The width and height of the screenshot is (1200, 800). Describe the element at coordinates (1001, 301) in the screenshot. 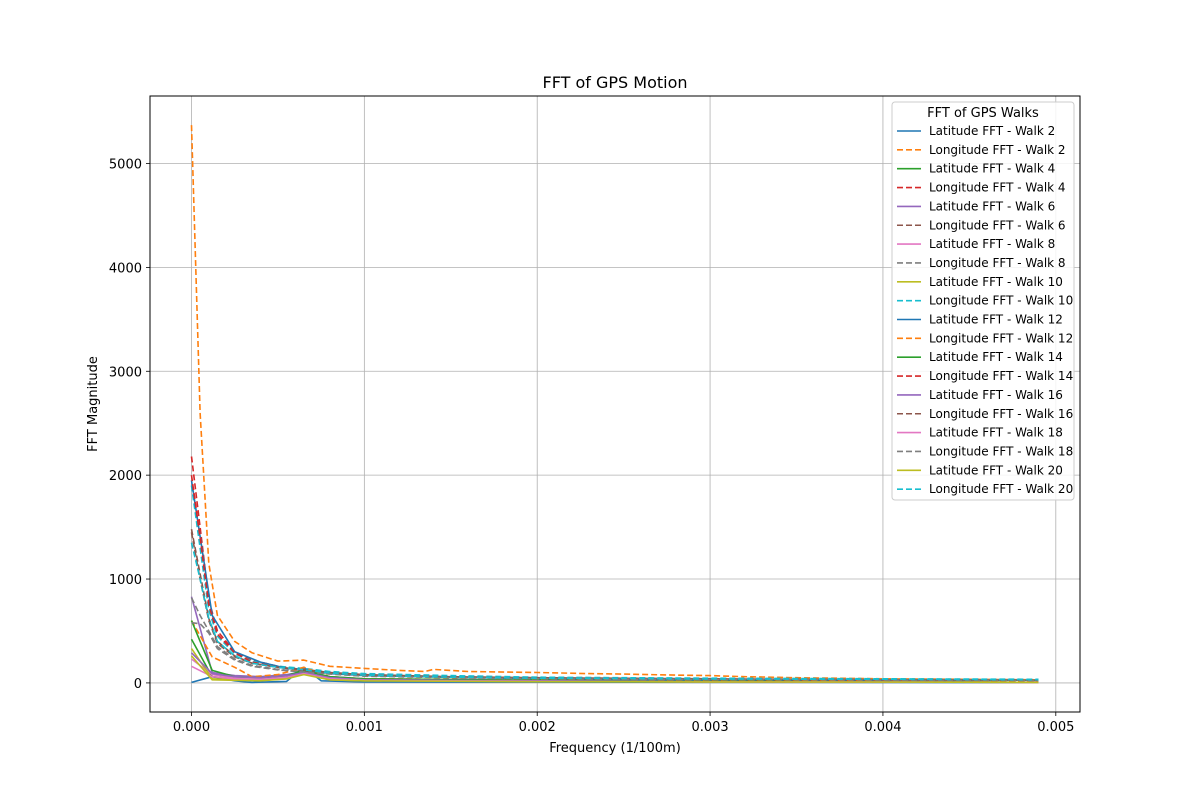

I see `legend-label: Longitude FFT - Walk 10` at that location.